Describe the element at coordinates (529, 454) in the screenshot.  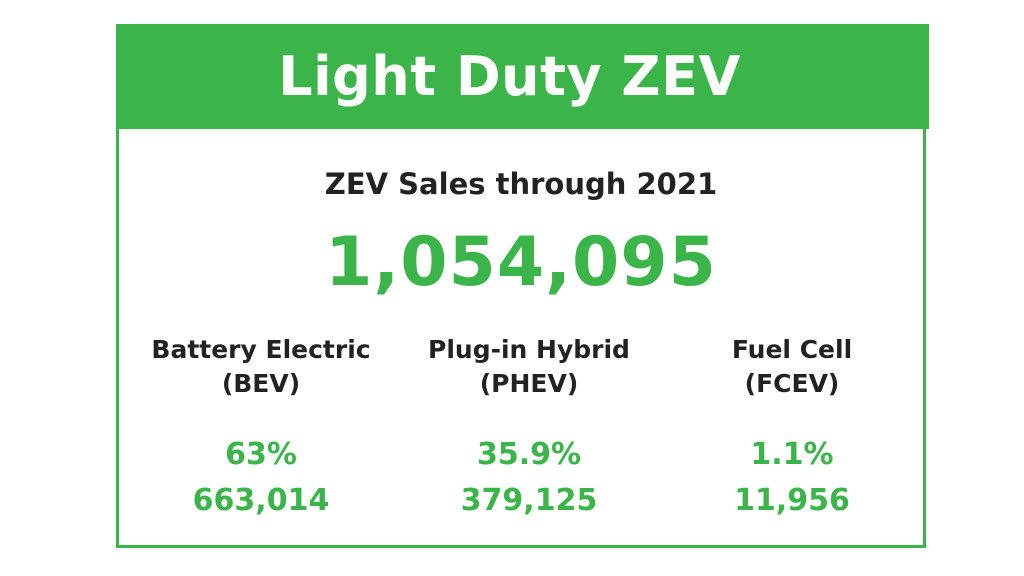
I see `phev-percent: 35.9%` at that location.